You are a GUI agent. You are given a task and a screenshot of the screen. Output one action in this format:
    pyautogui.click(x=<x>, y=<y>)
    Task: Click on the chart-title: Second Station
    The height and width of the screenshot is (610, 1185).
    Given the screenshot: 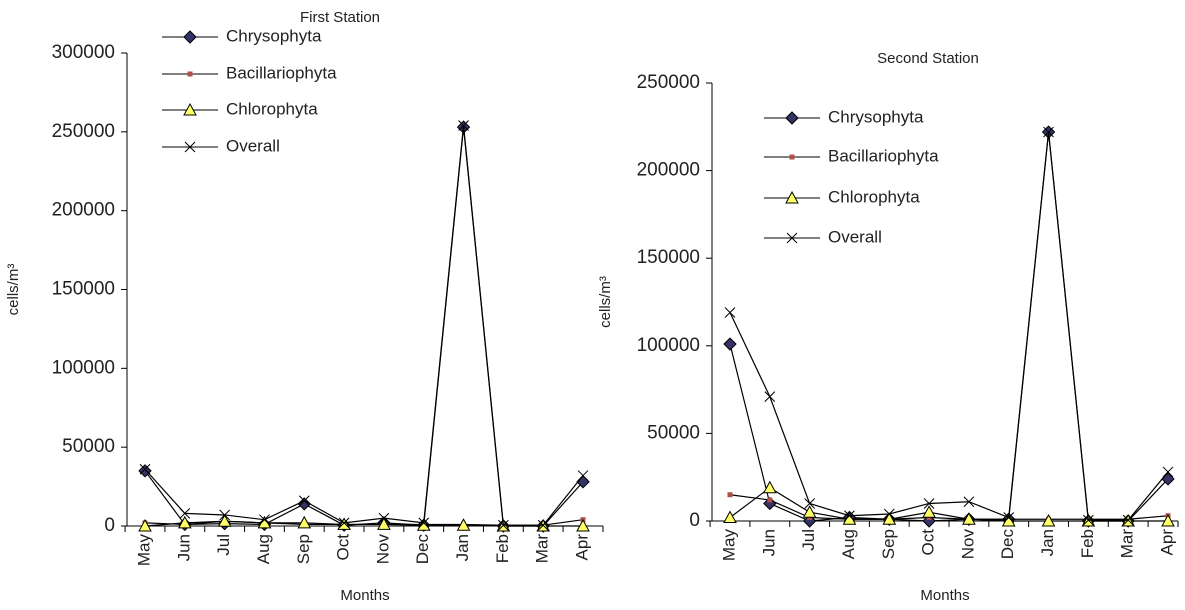 What is the action you would take?
    pyautogui.click(x=928, y=58)
    